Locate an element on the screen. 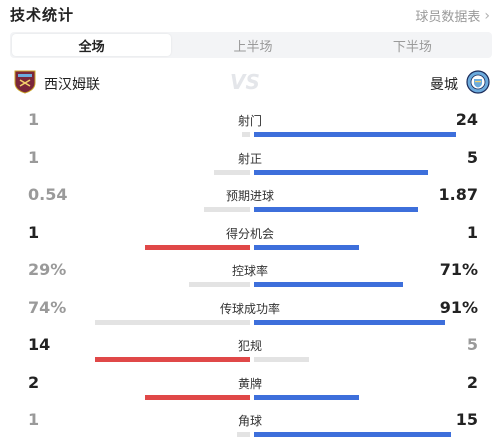 This screenshot has height=440, width=500. stat-row: 29% 控球率 71% is located at coordinates (250, 278).